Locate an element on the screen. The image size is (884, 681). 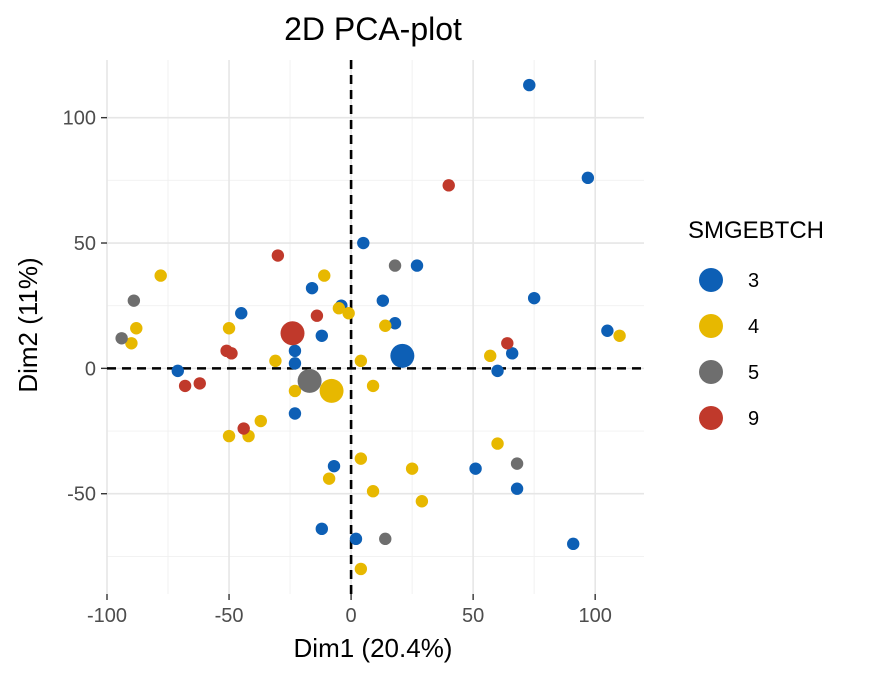
x-tick-label: 0 is located at coordinates (351, 616).